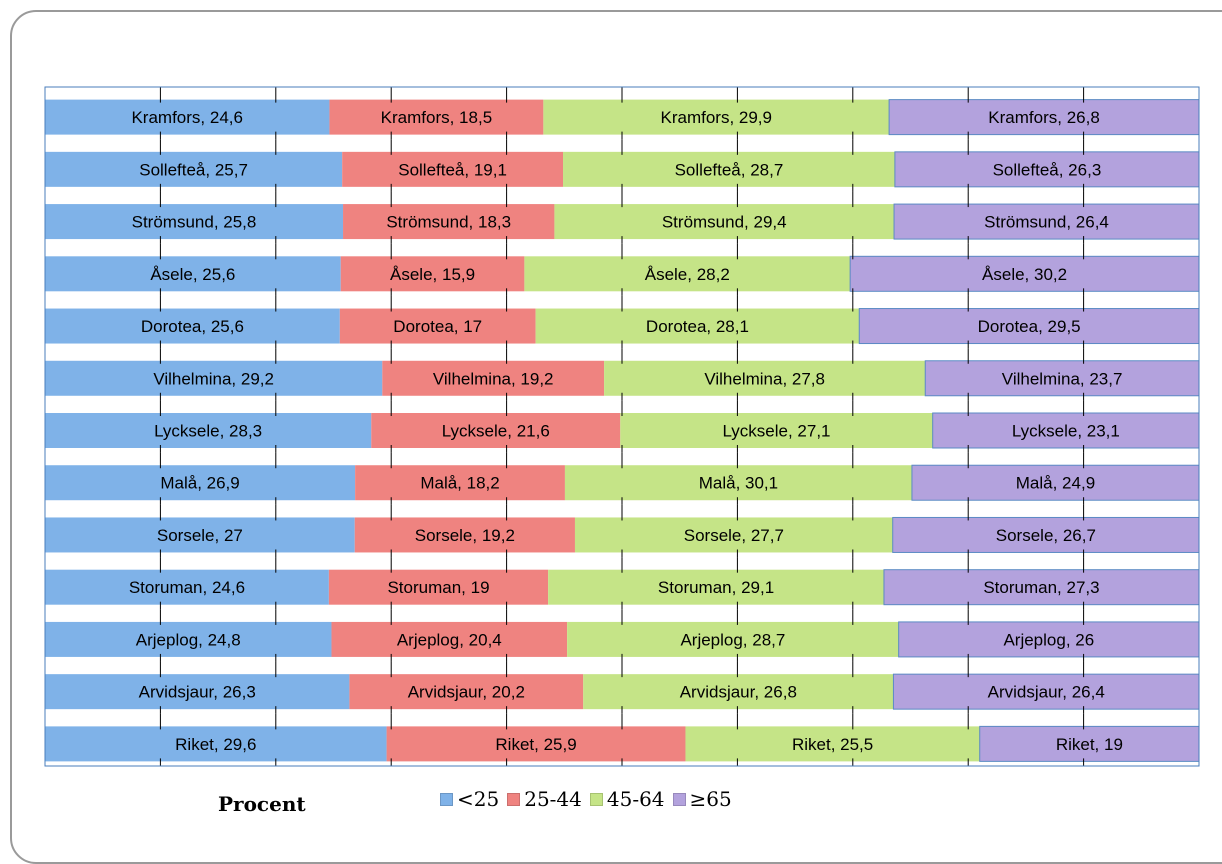 Image resolution: width=1222 pixels, height=864 pixels. I want to click on data-label: Vilhelmina, 29,2, so click(213, 378).